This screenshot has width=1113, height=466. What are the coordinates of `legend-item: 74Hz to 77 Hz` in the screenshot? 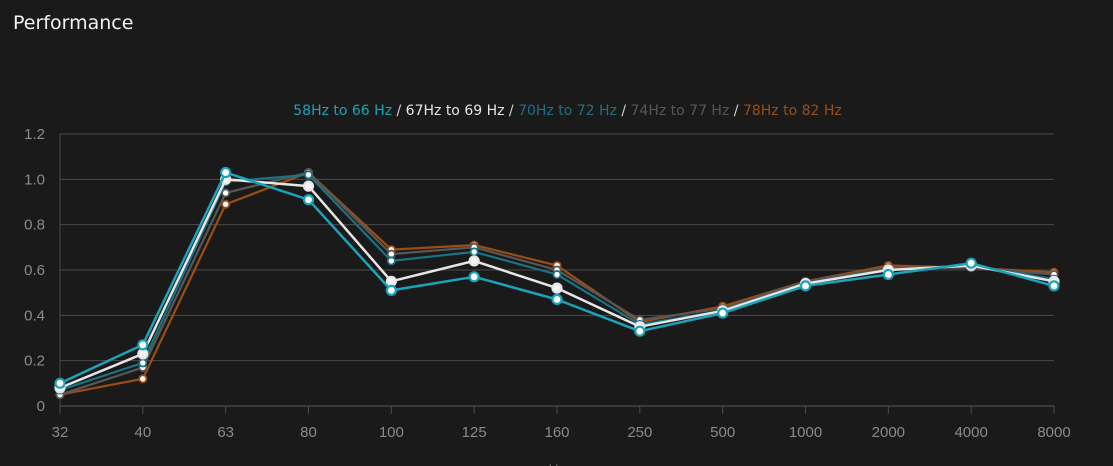 It's located at (680, 111).